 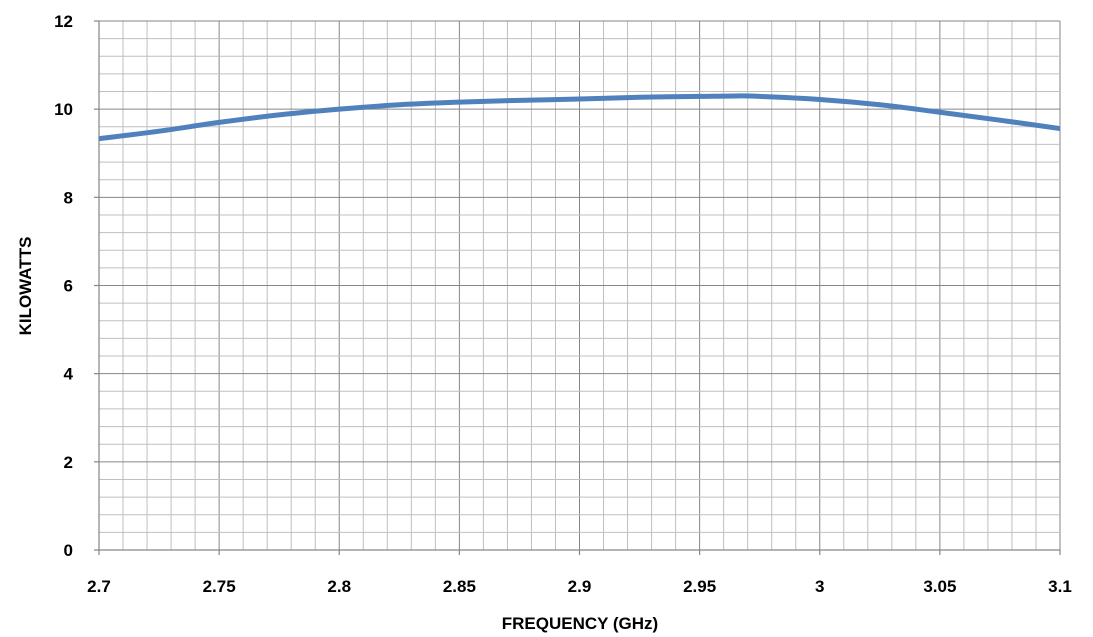 I want to click on y-tick-label: 2, so click(x=68, y=462).